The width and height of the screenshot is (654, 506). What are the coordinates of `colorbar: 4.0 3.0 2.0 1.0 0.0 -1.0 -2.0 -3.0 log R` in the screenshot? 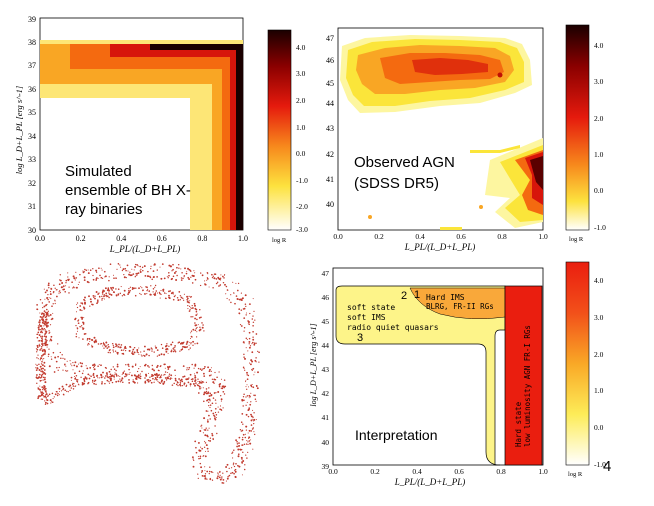 It's located at (287, 136).